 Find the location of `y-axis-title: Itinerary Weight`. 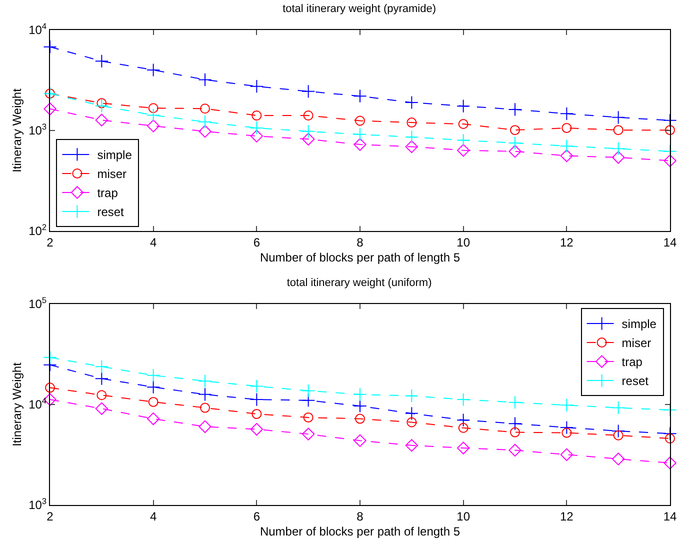

y-axis-title: Itinerary Weight is located at coordinates (17, 404).